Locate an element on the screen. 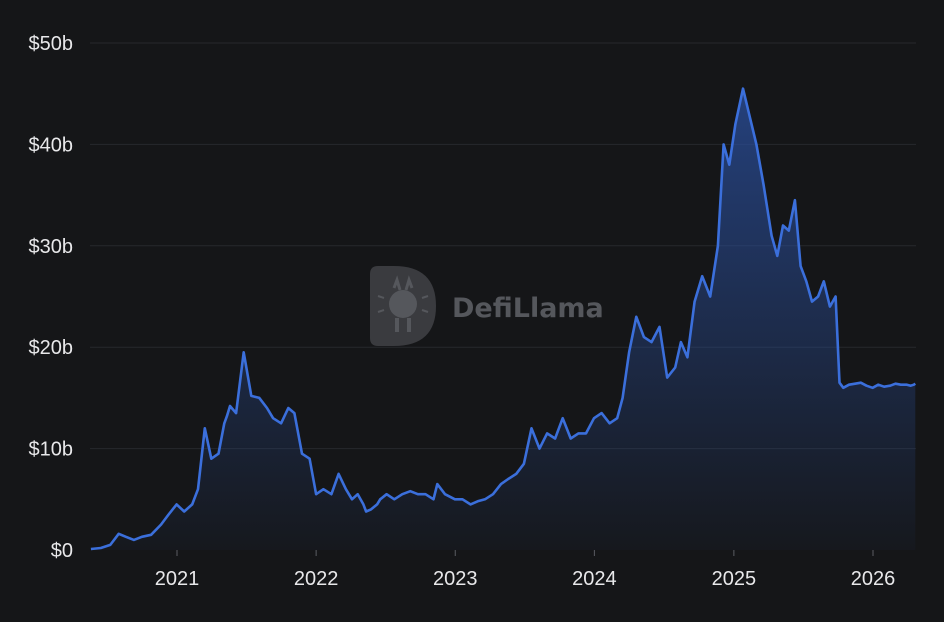 Image resolution: width=944 pixels, height=622 pixels. x-tick-label: 2023 is located at coordinates (455, 579).